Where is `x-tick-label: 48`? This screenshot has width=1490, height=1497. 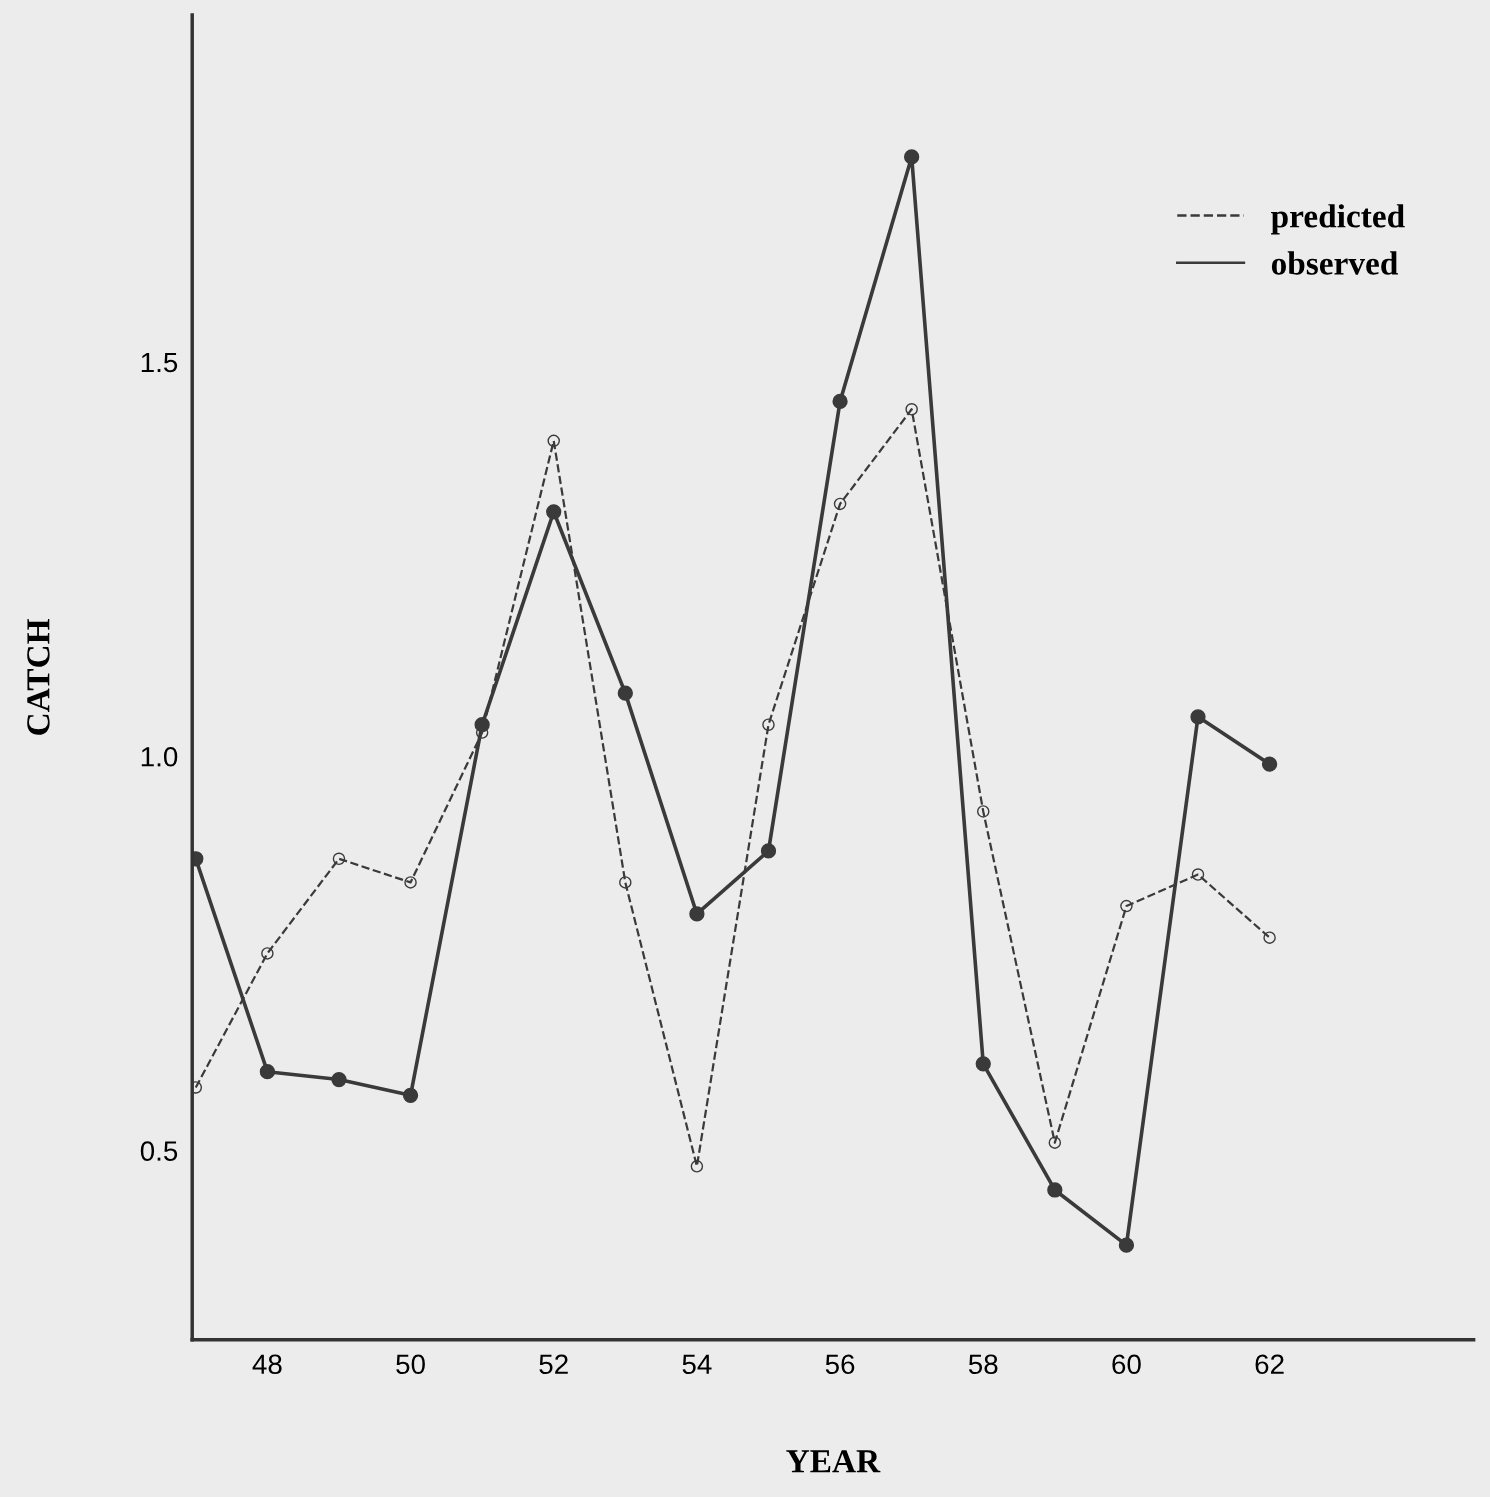
x-tick-label: 48 is located at coordinates (267, 1364).